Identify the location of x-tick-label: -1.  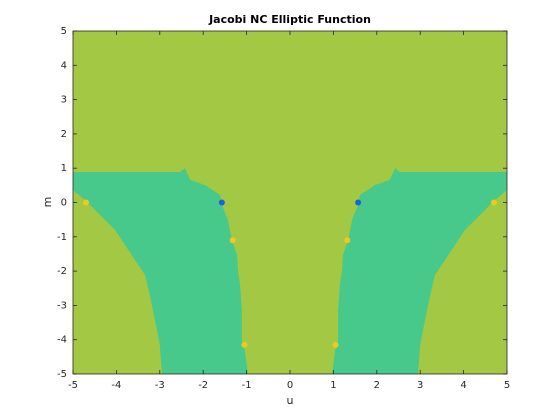
(247, 385).